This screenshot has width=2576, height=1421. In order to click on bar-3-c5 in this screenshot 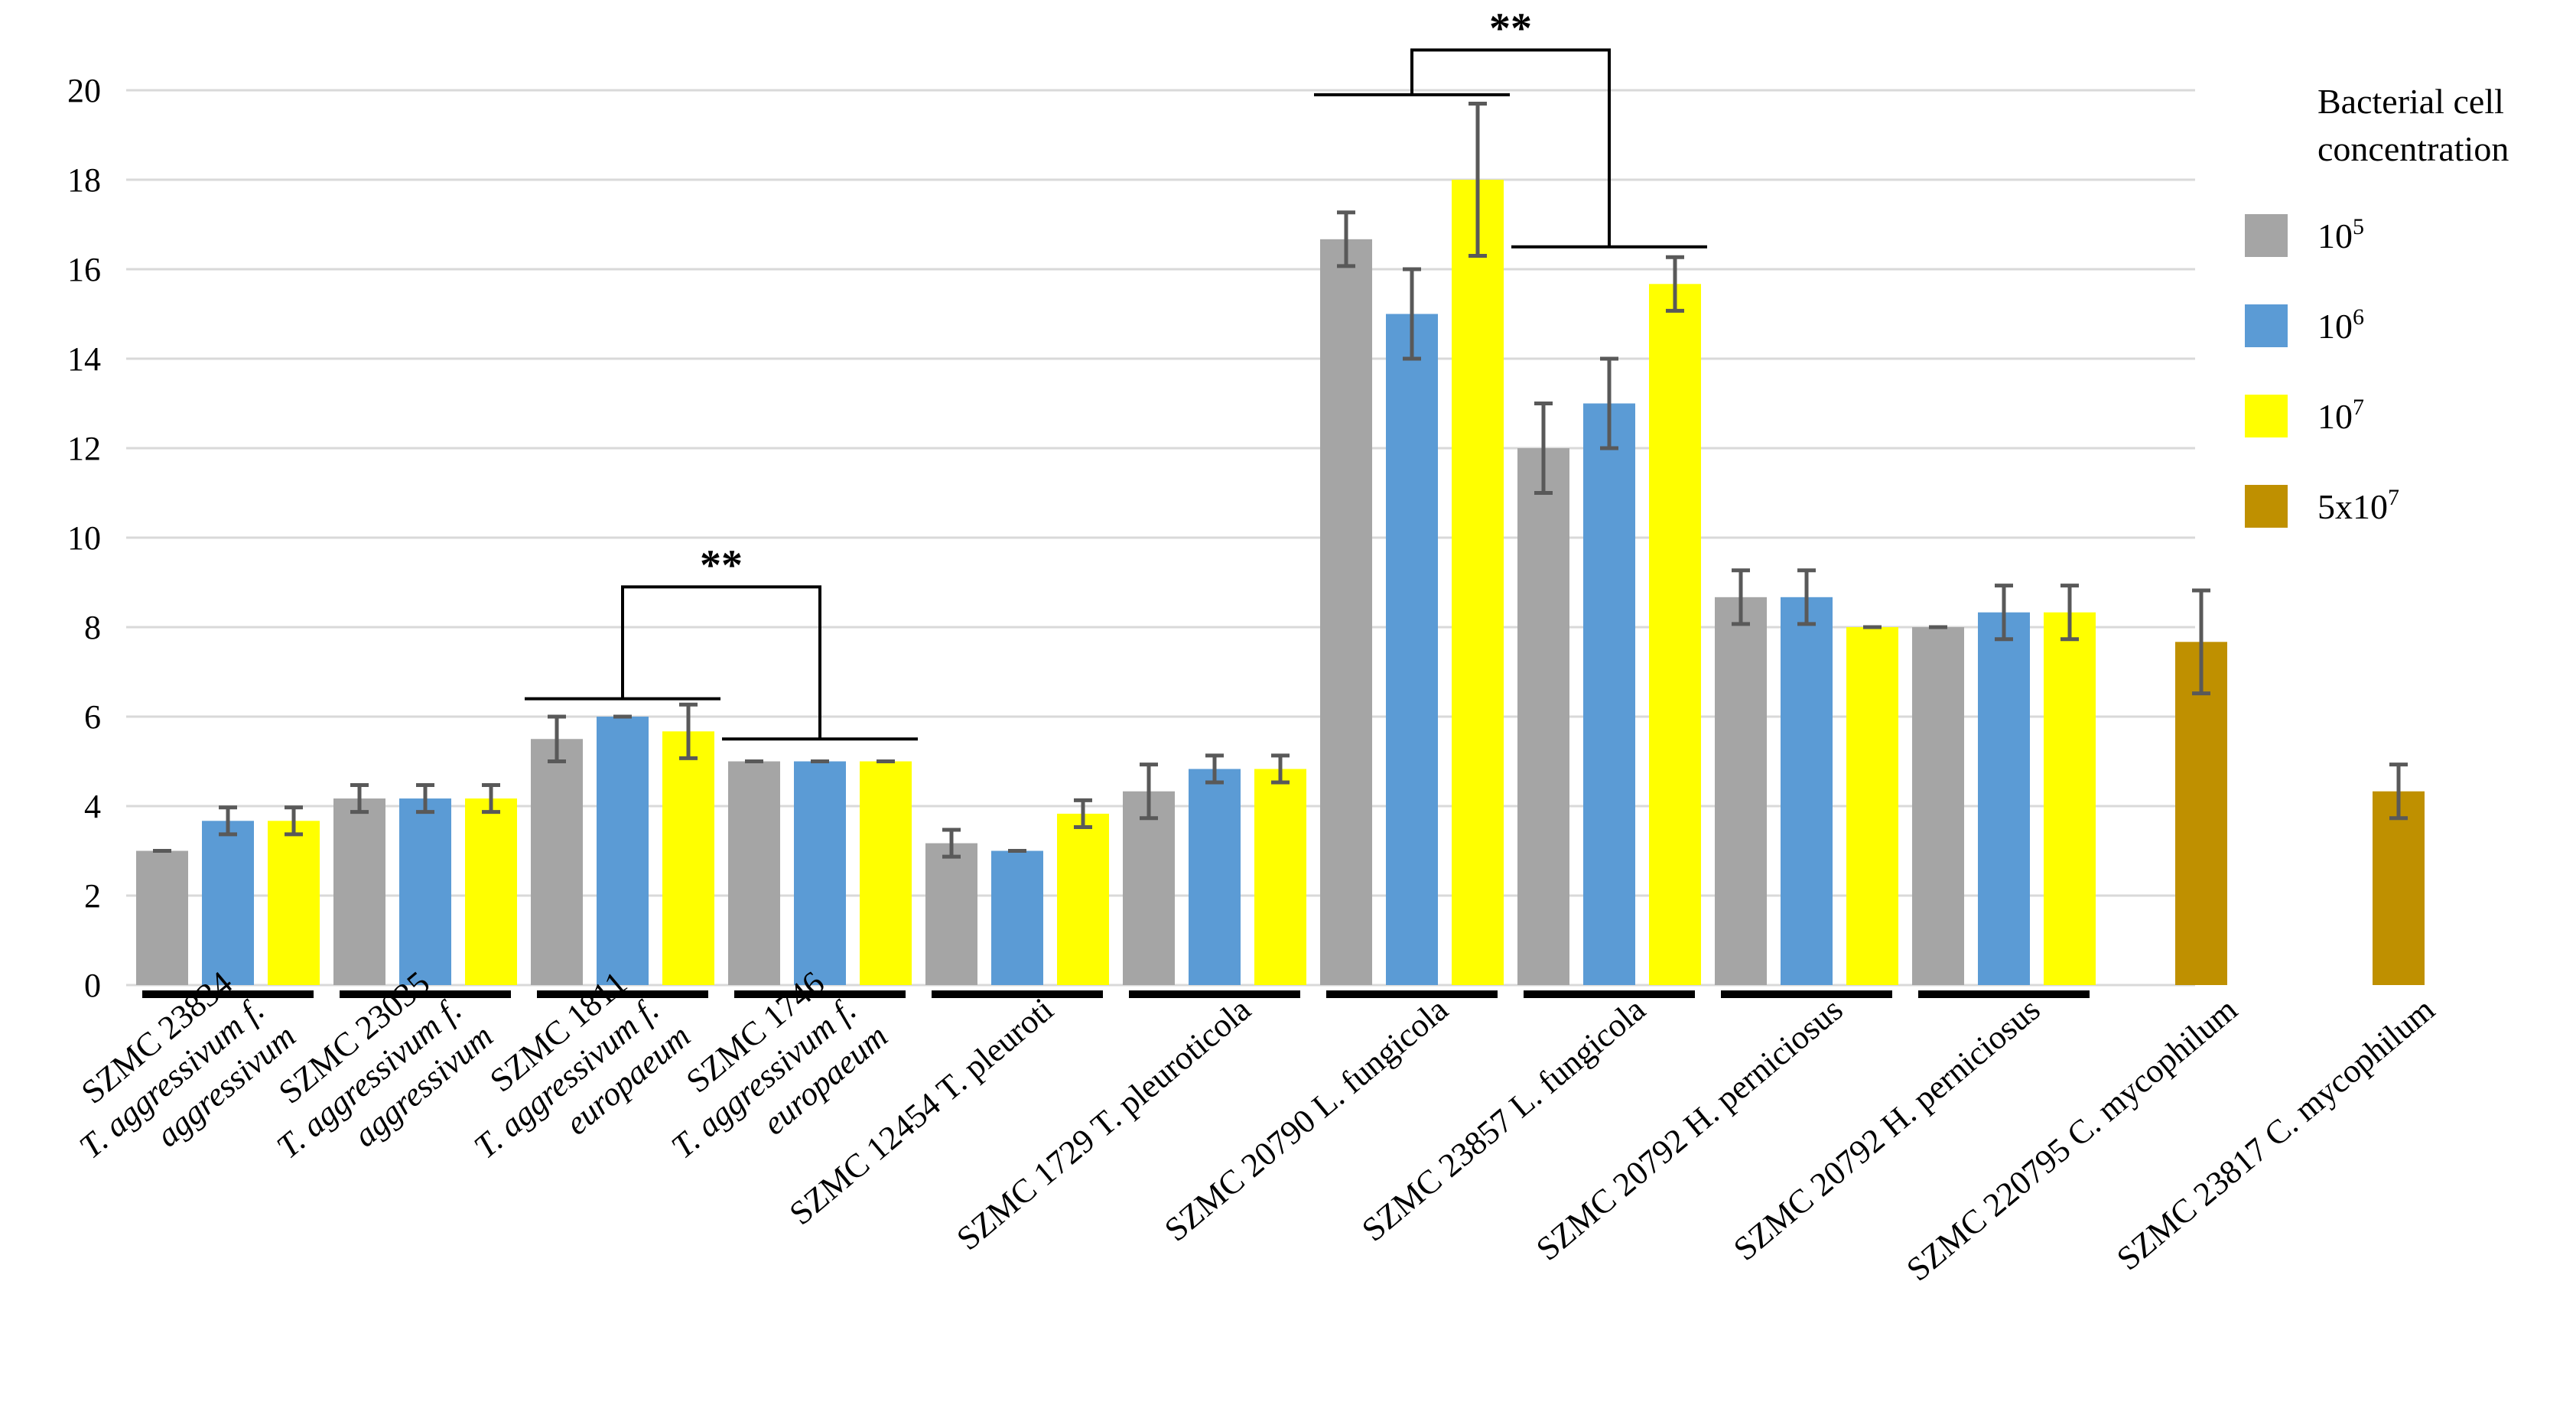, I will do `click(754, 873)`.